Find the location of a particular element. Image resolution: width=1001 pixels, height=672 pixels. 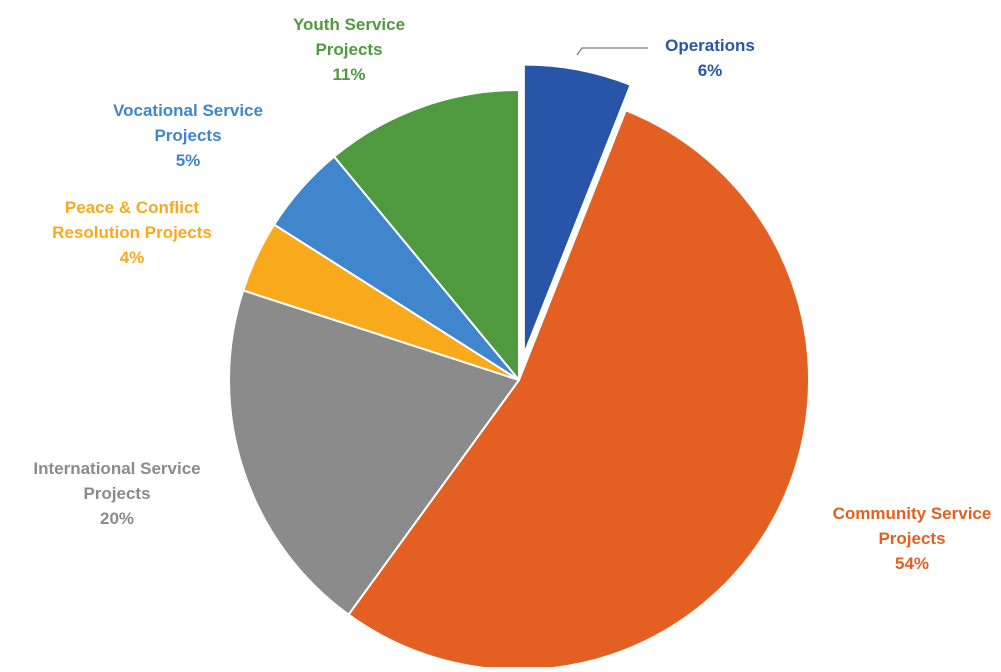

percent-label: 4% is located at coordinates (132, 257).